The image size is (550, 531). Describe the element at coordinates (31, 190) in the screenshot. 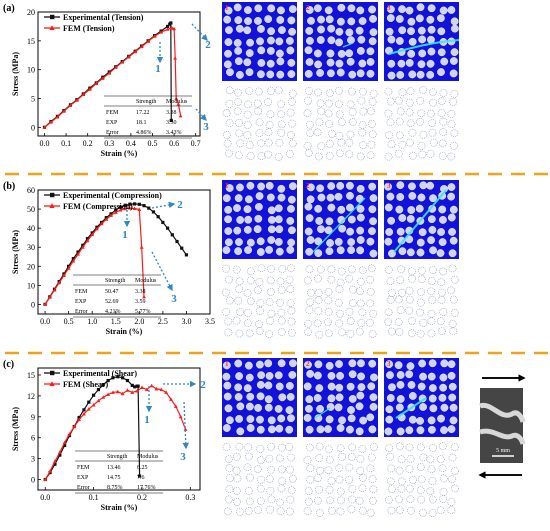

I see `y-tick-label: 60` at that location.